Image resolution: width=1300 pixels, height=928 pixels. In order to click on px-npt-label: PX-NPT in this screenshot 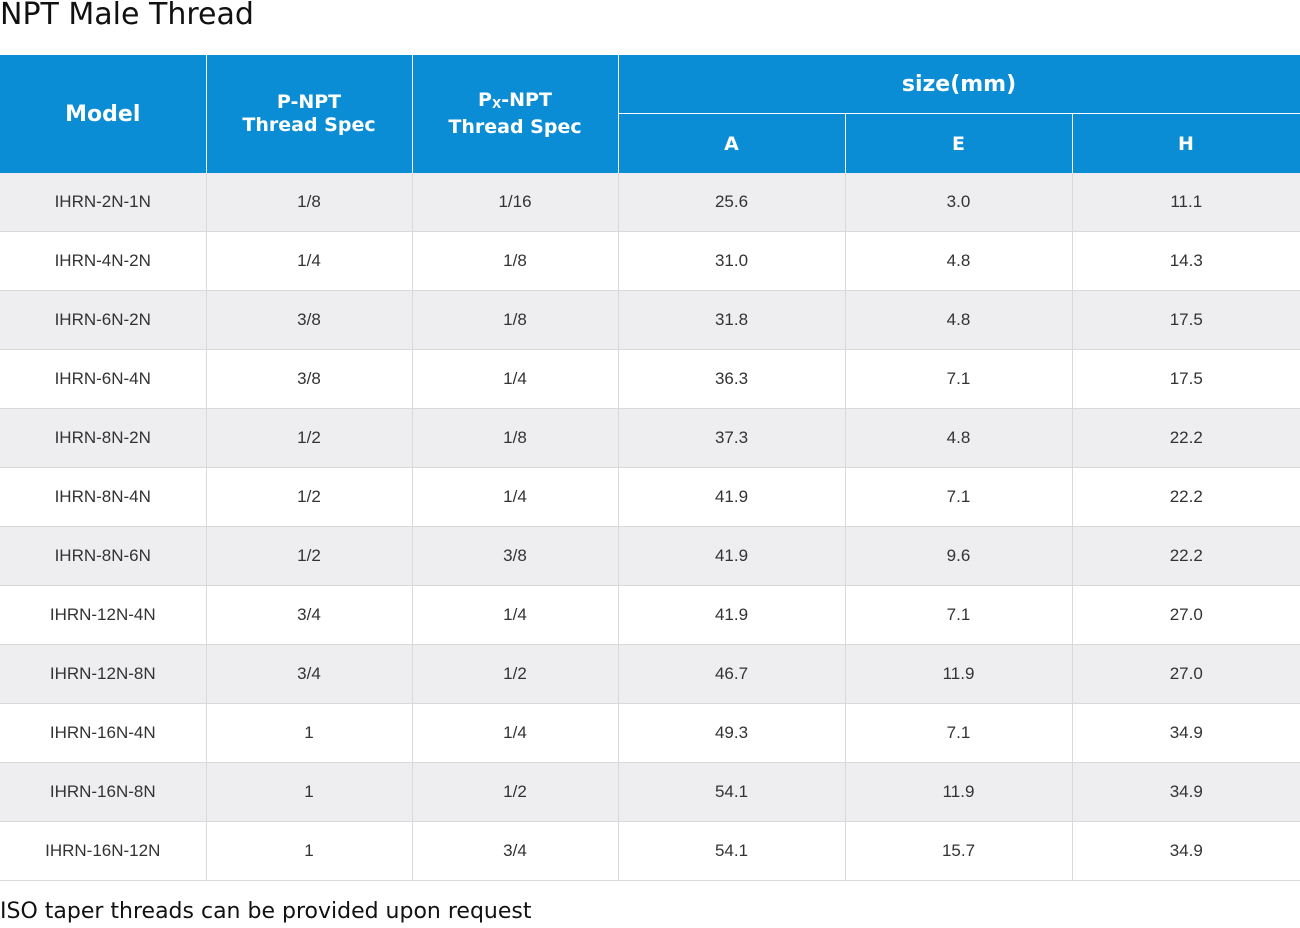, I will do `click(515, 100)`.